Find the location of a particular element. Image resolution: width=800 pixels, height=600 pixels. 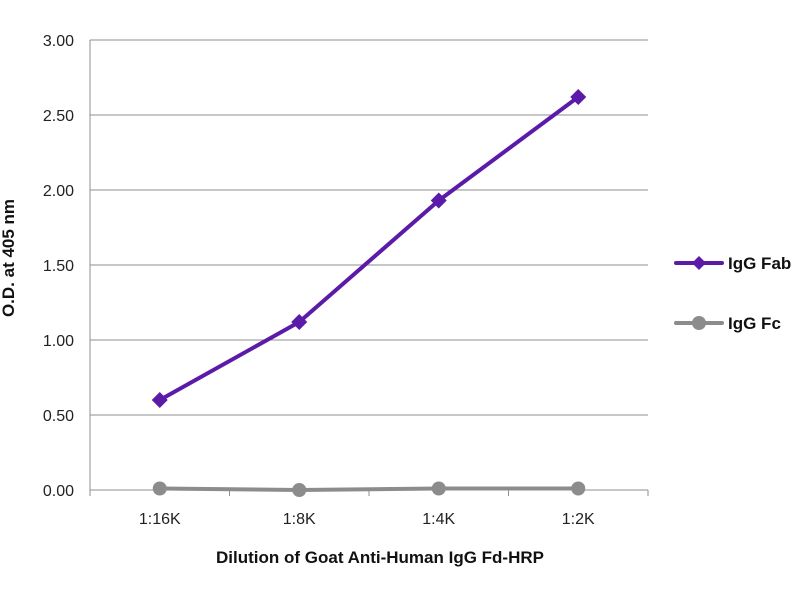

y-axis-title: O.D. at 405 nm is located at coordinates (9, 258).